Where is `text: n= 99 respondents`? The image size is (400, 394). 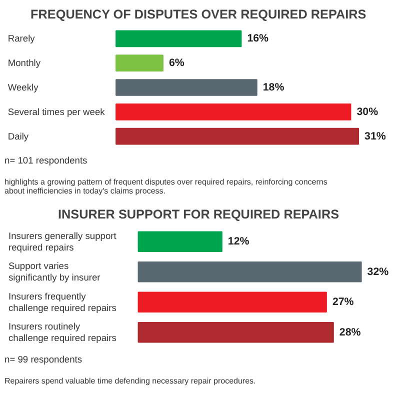 text: n= 99 respondents is located at coordinates (43, 359).